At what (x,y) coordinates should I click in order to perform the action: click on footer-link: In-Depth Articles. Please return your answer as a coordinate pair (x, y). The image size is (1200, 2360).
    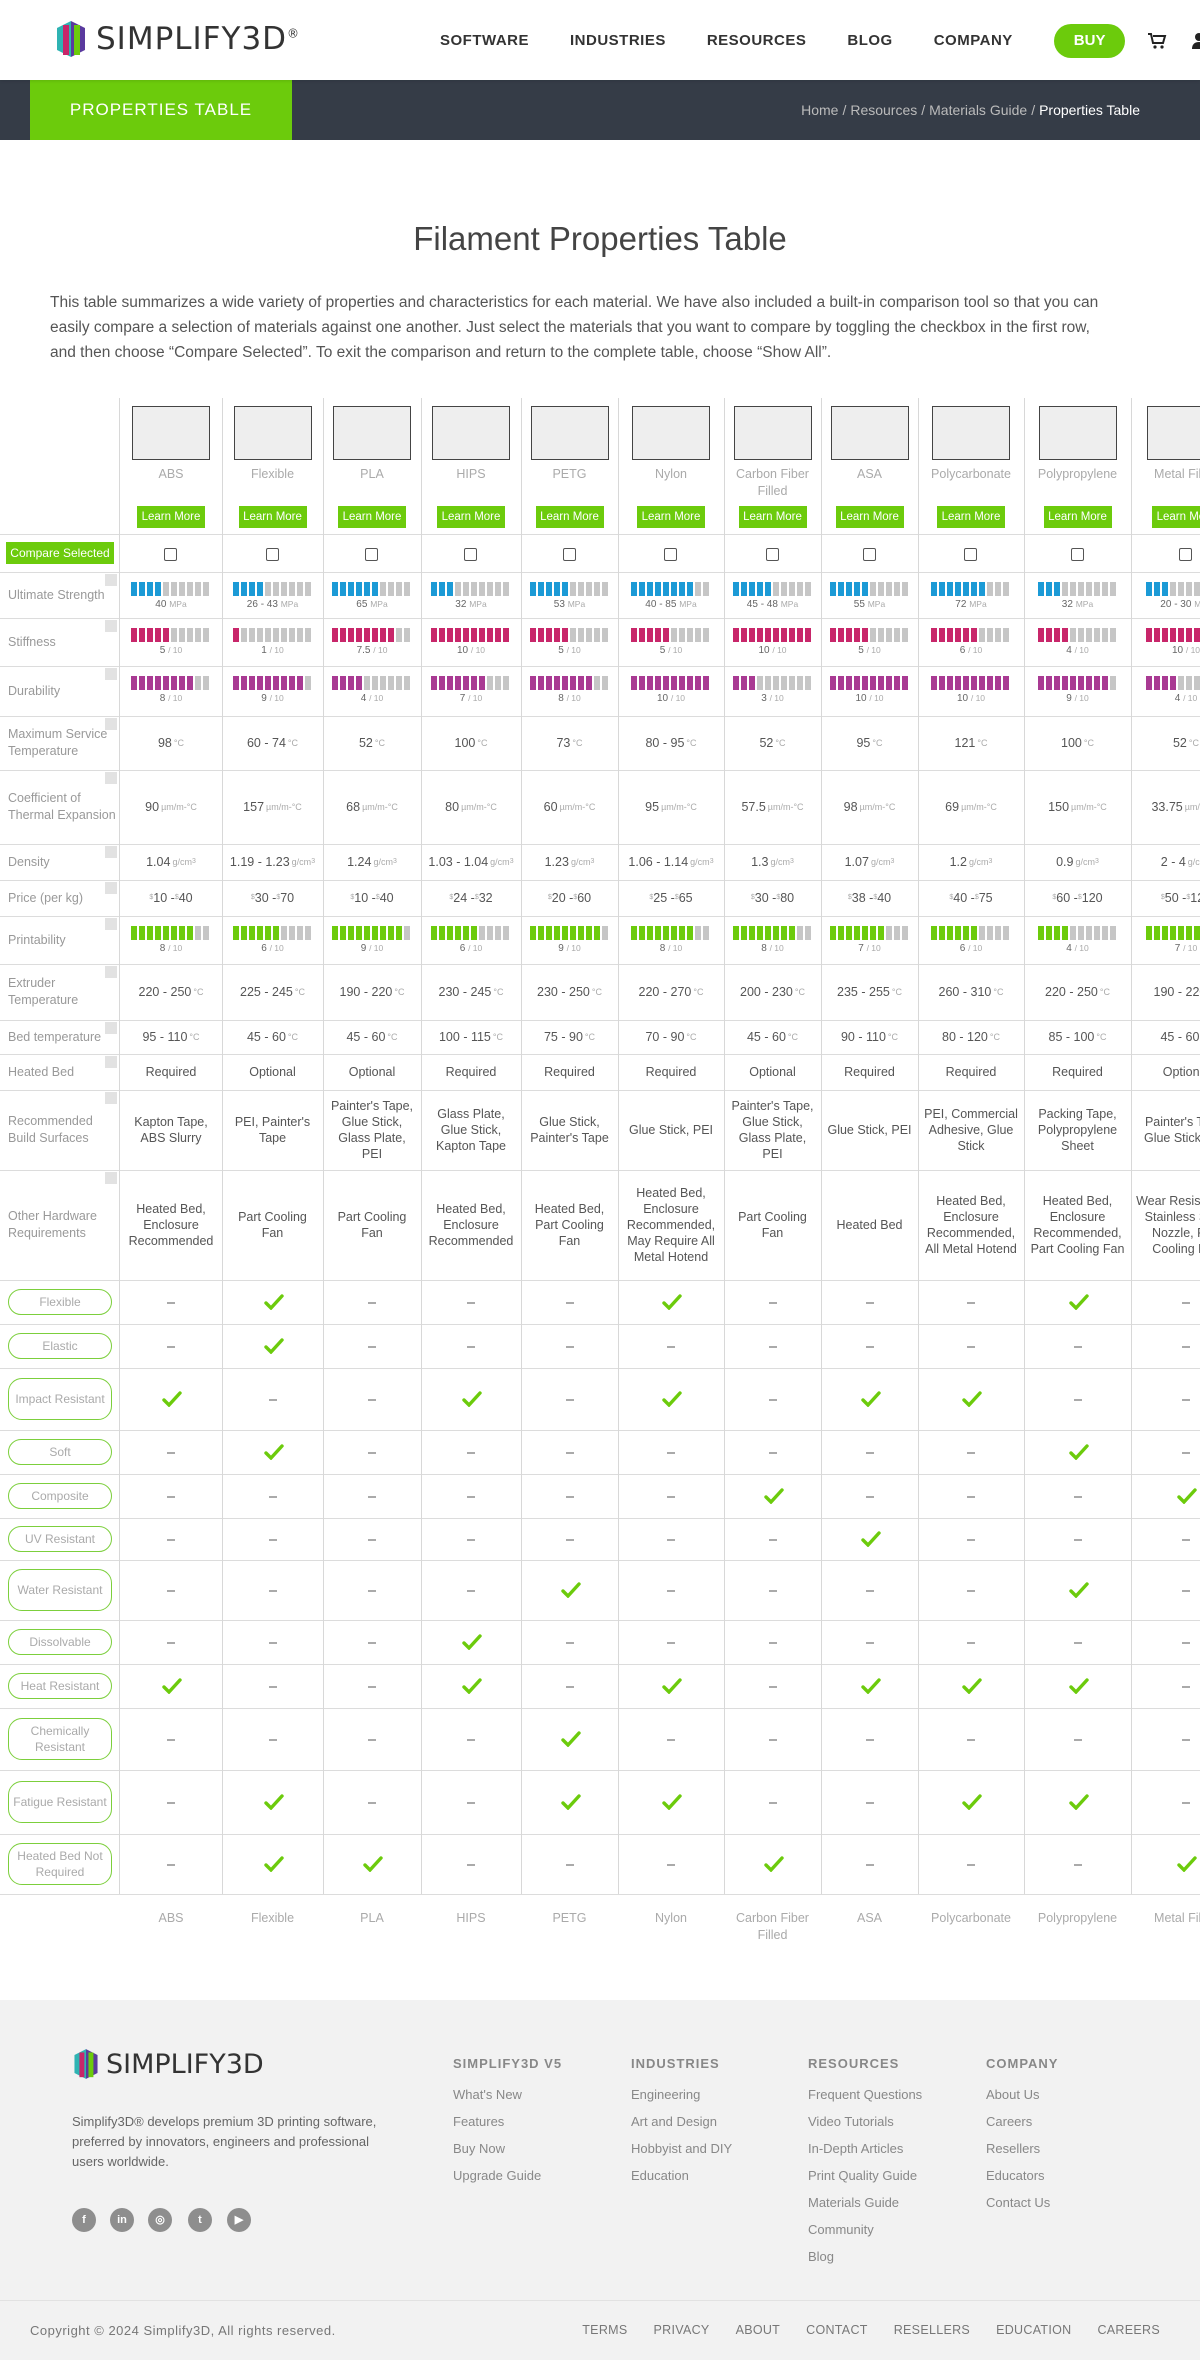
    Looking at the image, I should click on (856, 2148).